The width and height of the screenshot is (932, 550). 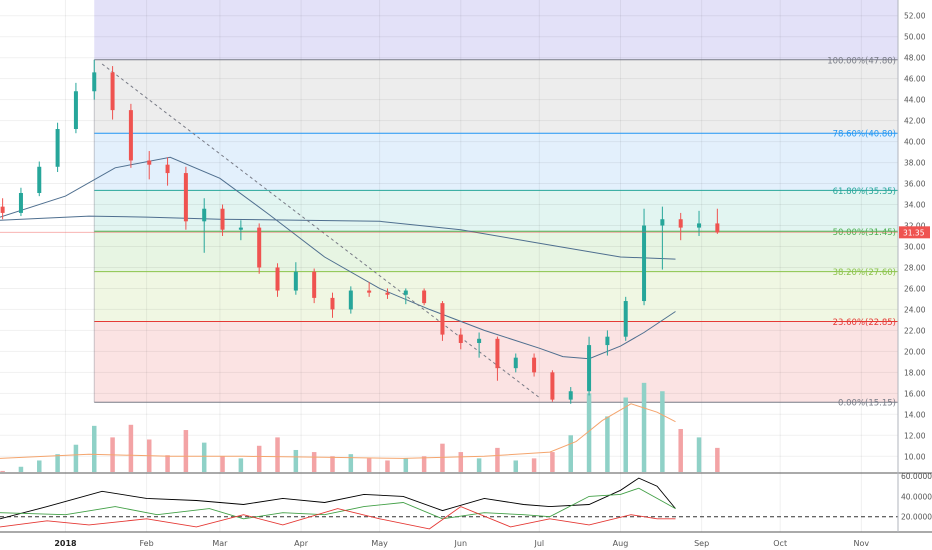 What do you see at coordinates (538, 543) in the screenshot?
I see `time-tick-label: Jul` at bounding box center [538, 543].